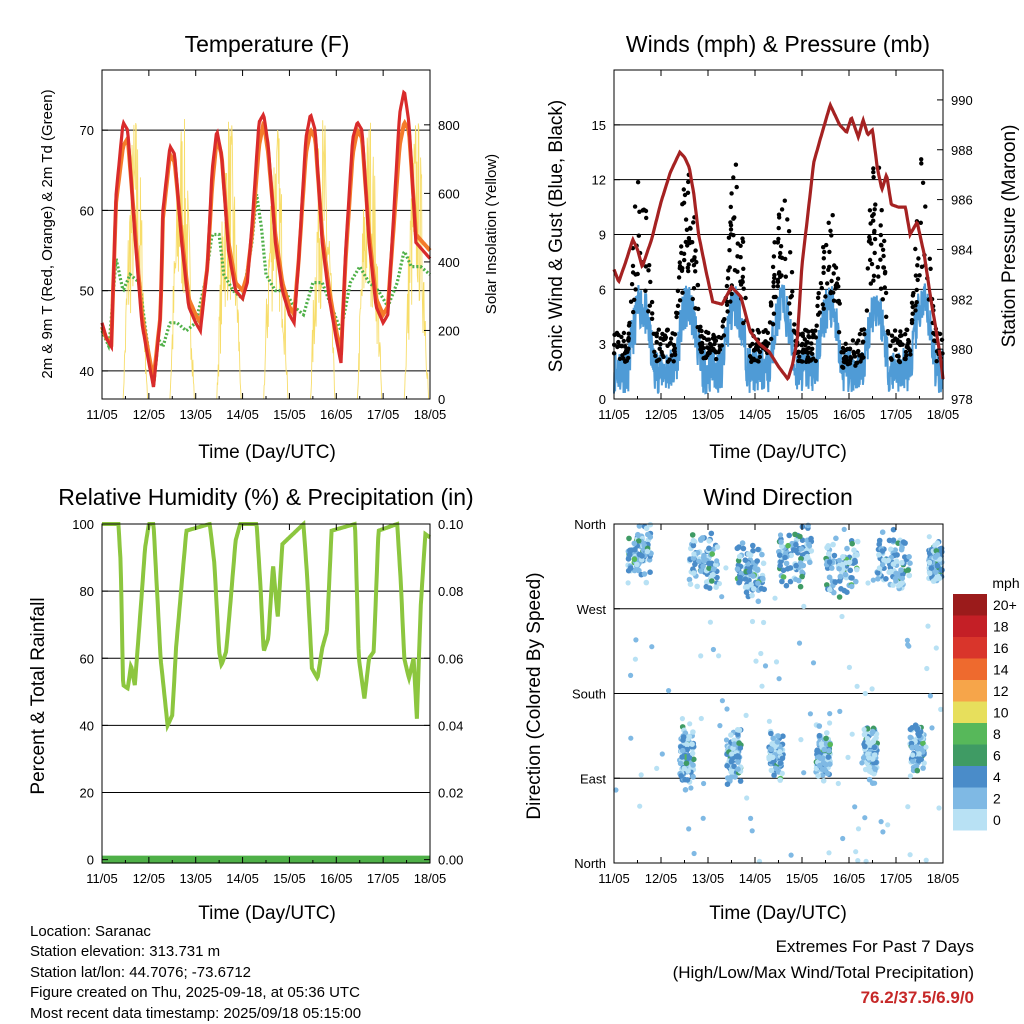 This screenshot has height=1024, width=1024. What do you see at coordinates (87, 291) in the screenshot?
I see `y-tick-label: 50` at bounding box center [87, 291].